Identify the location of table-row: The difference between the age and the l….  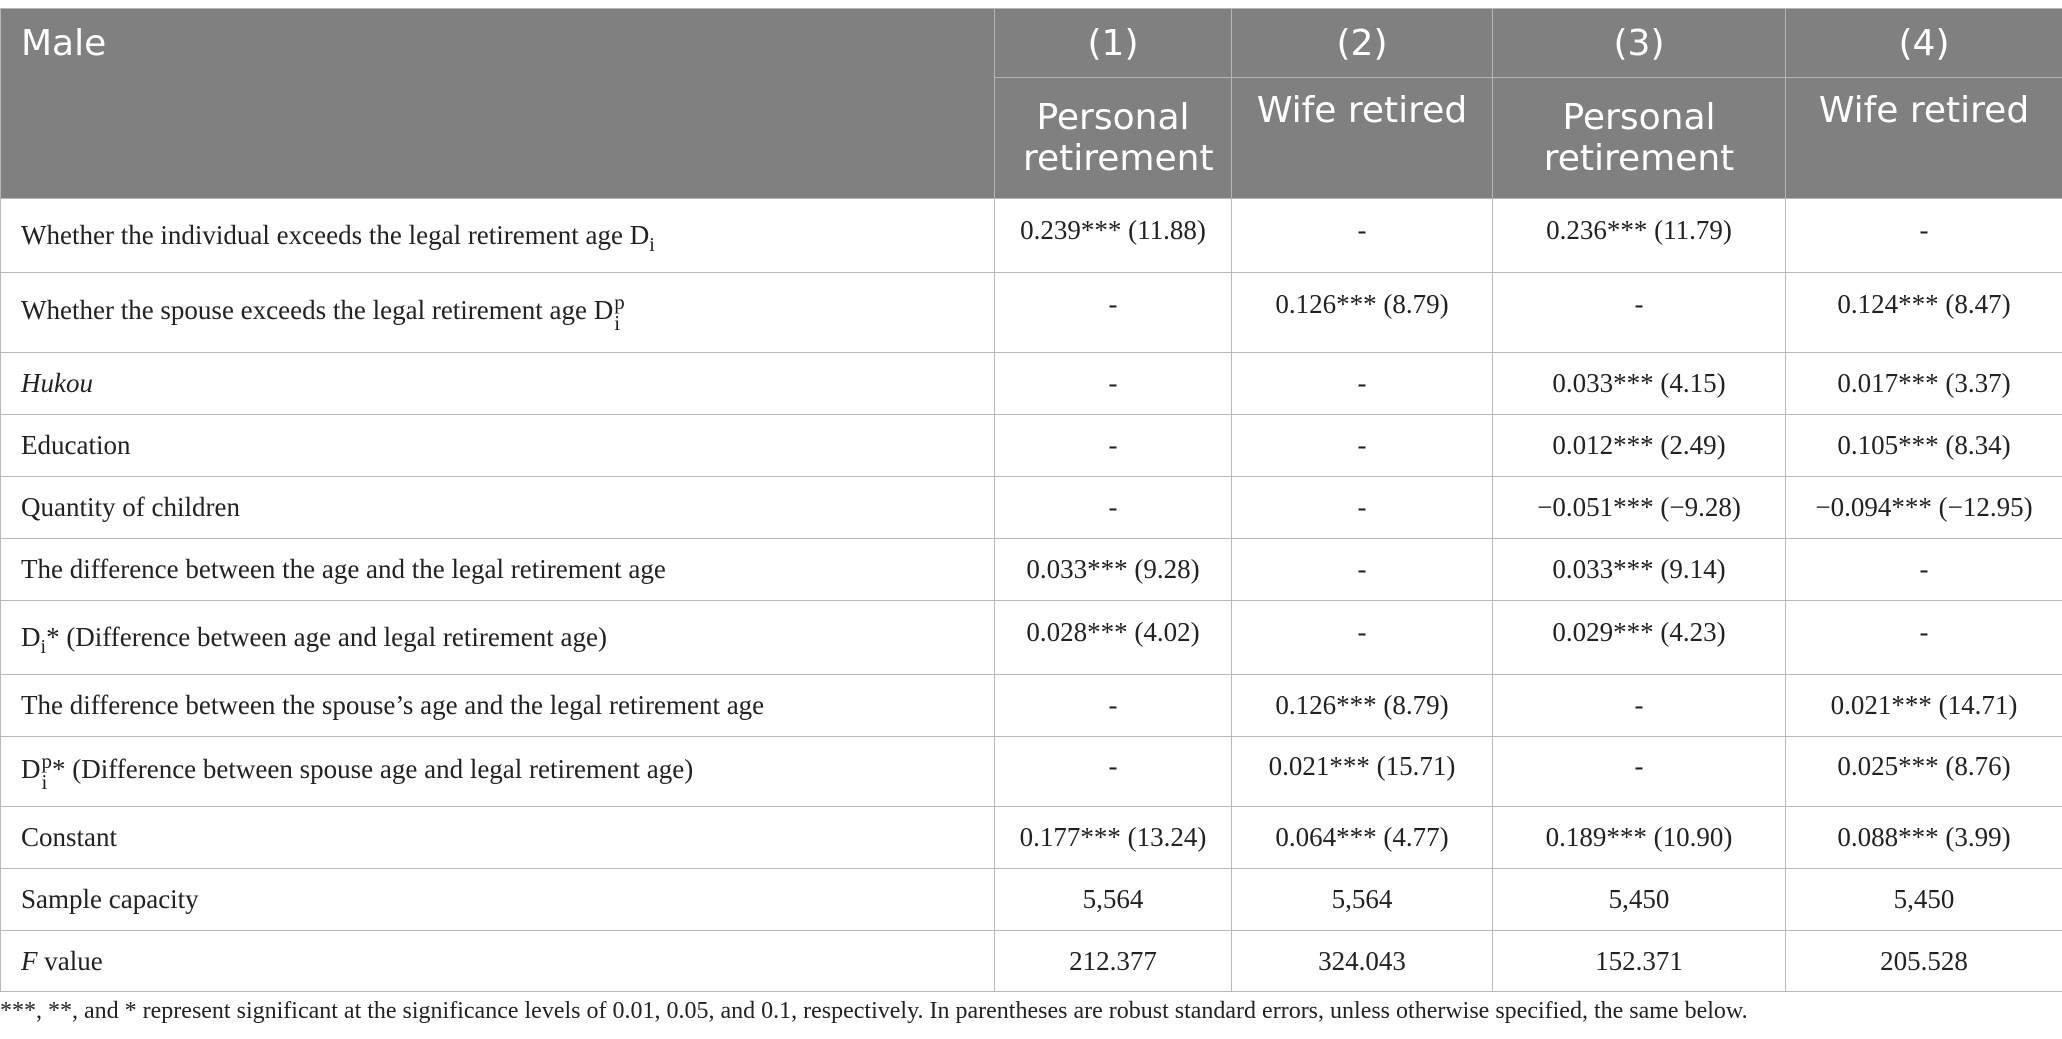
(1031, 569).